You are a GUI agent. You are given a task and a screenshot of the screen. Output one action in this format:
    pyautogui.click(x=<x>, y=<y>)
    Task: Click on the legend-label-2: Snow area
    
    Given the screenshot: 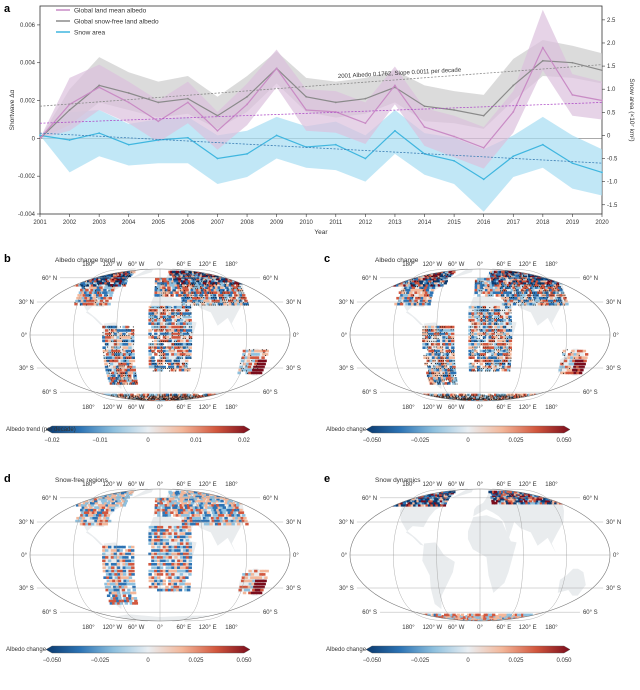 What is the action you would take?
    pyautogui.click(x=89, y=33)
    